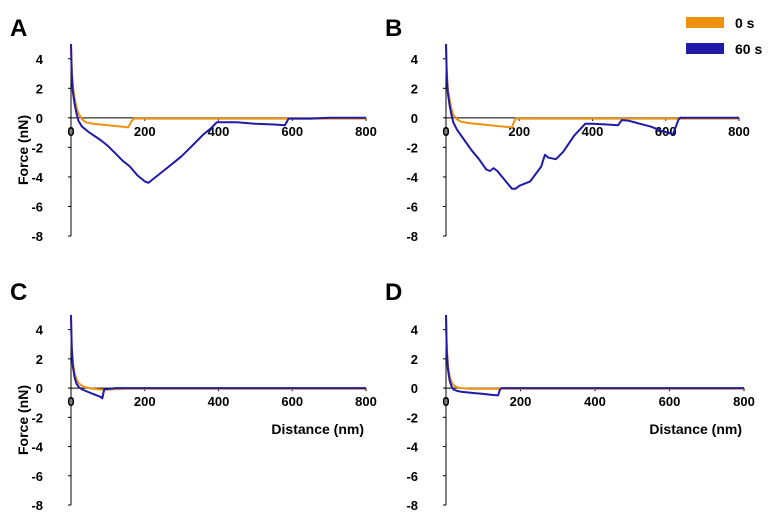  What do you see at coordinates (18, 292) in the screenshot?
I see `panel-letter: C` at bounding box center [18, 292].